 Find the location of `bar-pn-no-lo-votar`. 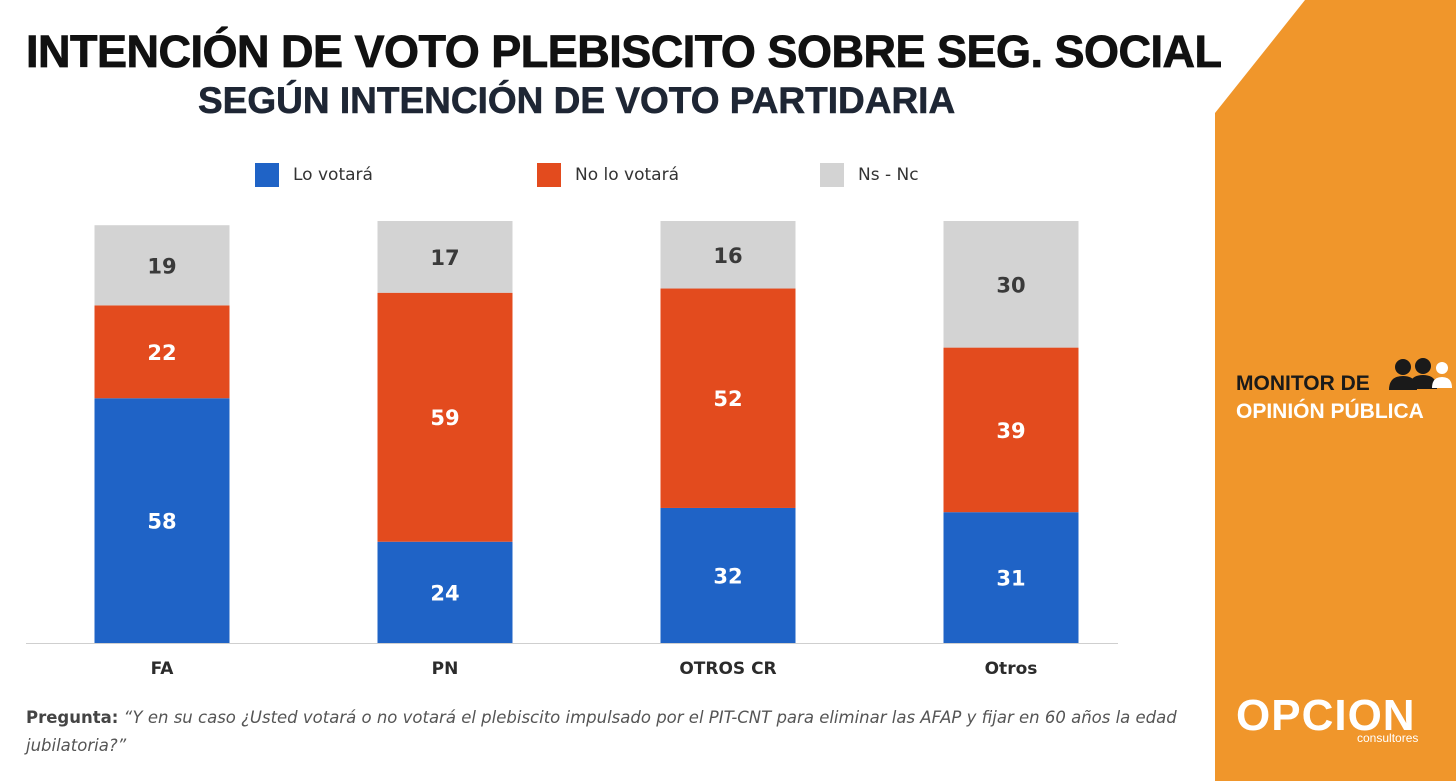

bar-pn-no-lo-votar is located at coordinates (445, 417).